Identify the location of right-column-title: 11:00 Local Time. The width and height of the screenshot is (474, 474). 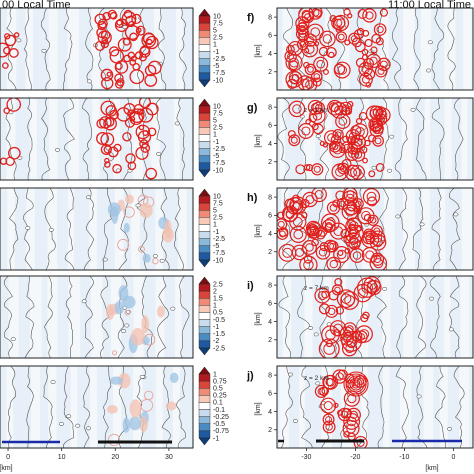
(429, 5).